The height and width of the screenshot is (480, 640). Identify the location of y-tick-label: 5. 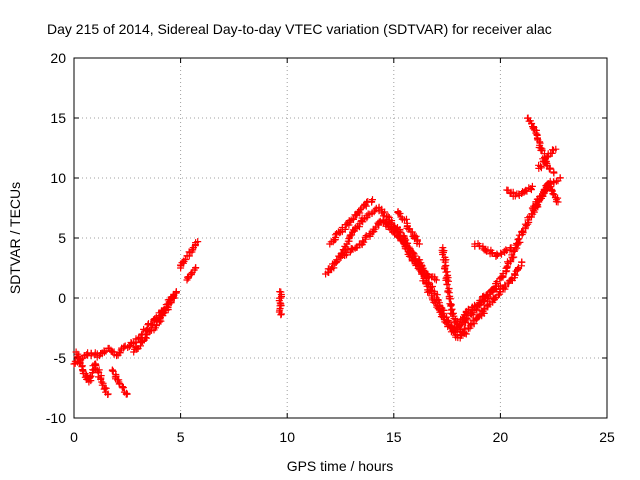
(62, 238).